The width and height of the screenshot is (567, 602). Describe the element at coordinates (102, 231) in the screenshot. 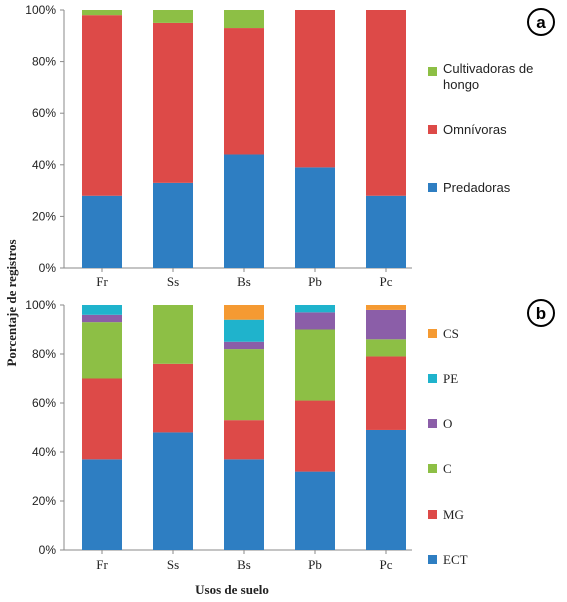

I see `bar-predadoras-fr` at that location.